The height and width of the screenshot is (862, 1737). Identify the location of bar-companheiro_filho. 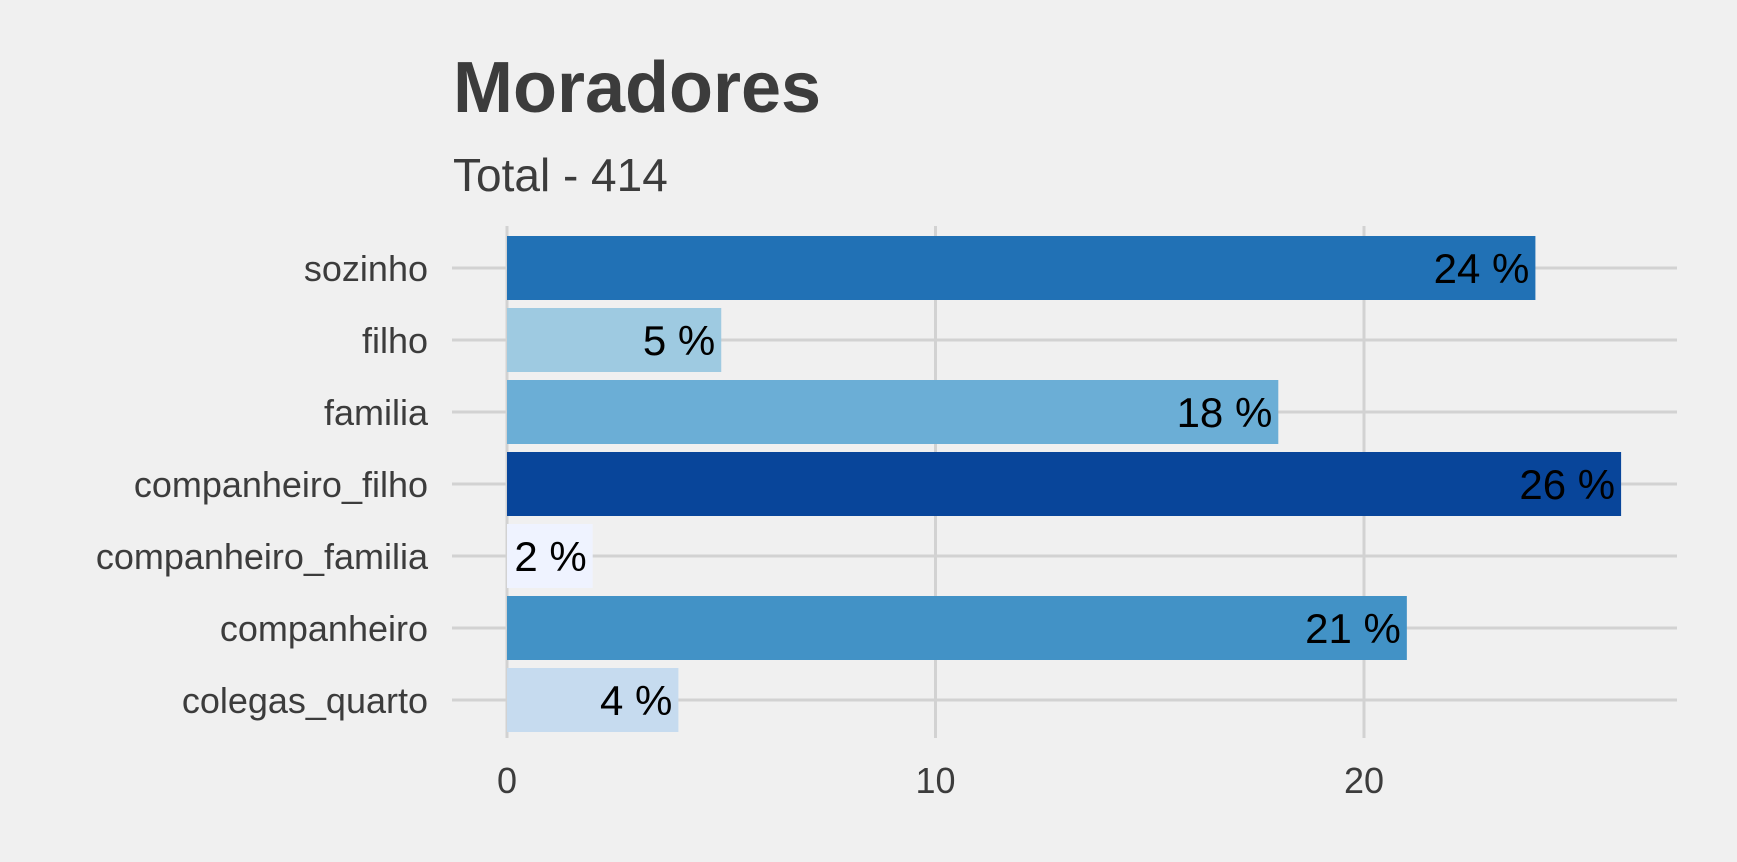
(1064, 484).